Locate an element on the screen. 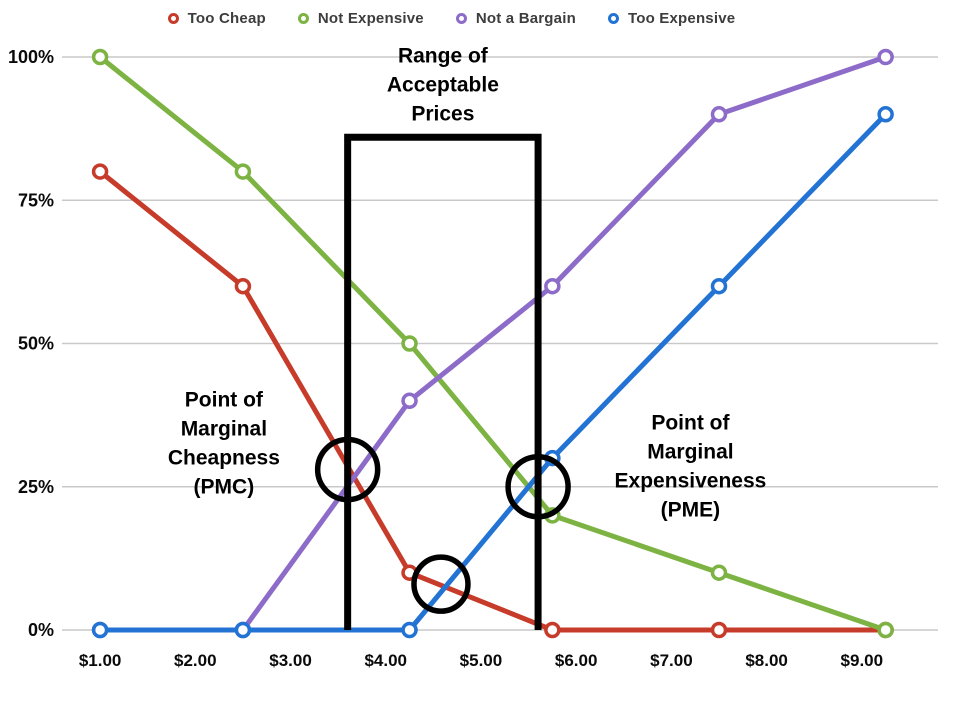 The width and height of the screenshot is (958, 720). y-axis-tick-label: 0% is located at coordinates (41, 630).